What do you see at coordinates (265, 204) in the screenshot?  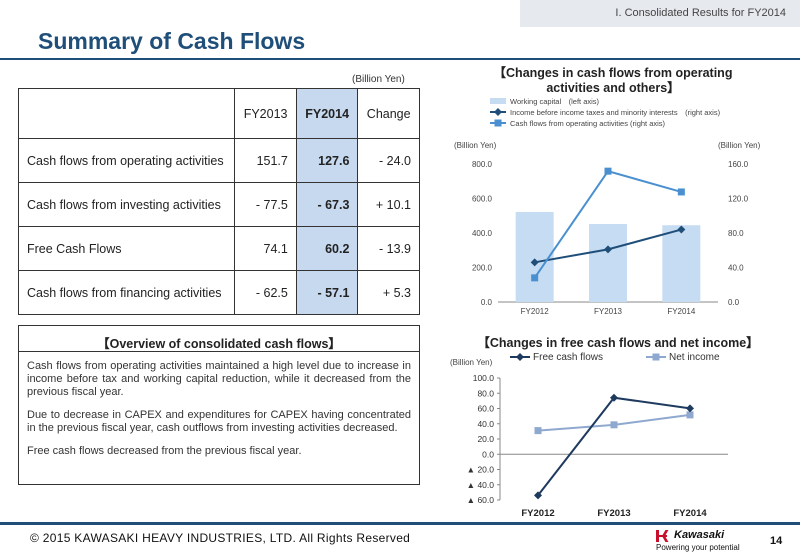 I see `cell-fy2013: - 77.5` at bounding box center [265, 204].